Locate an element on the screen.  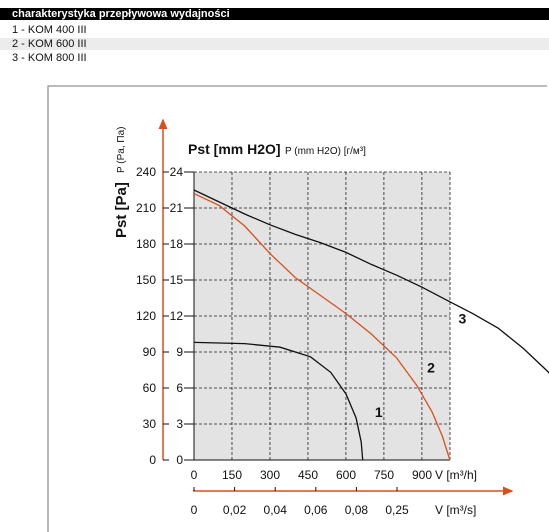
pa-axis-label-main: Pst [Pa] is located at coordinates (121, 210).